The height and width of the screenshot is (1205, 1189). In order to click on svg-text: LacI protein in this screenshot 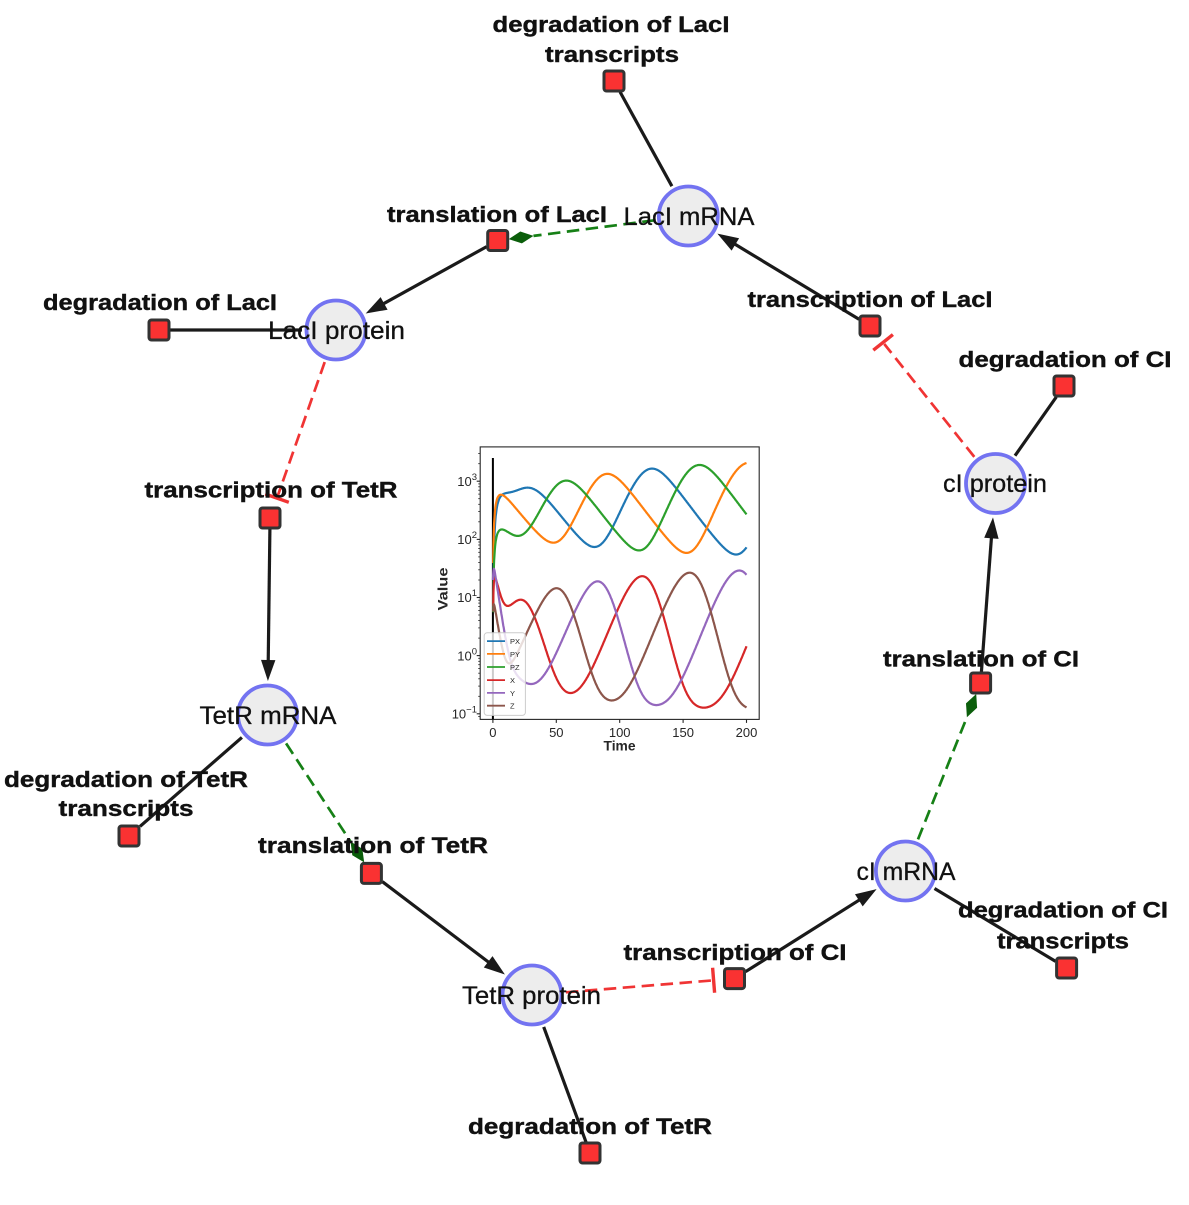, I will do `click(336, 331)`.